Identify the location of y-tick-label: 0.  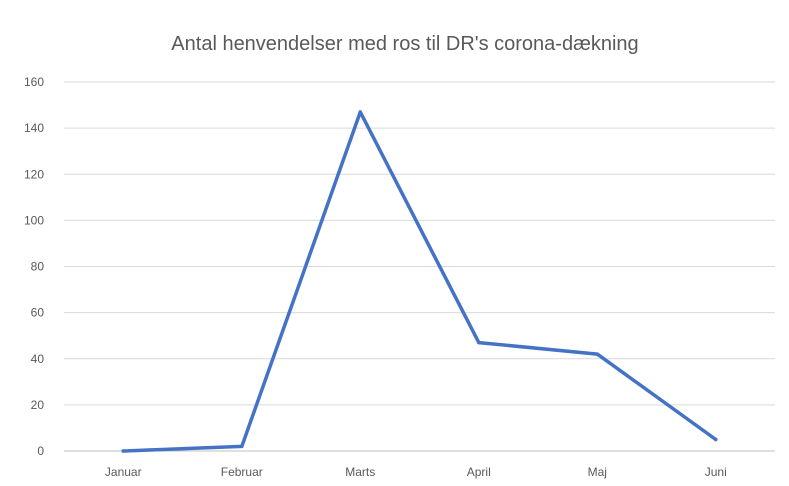
(40, 451).